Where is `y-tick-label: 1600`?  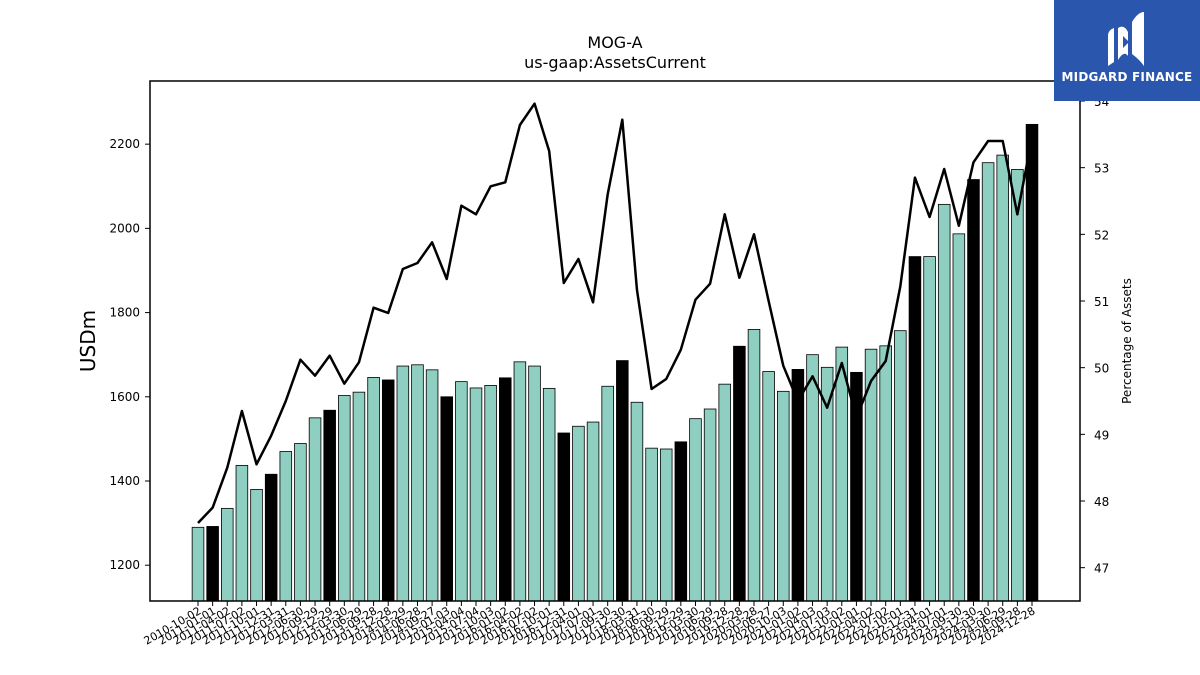 y-tick-label: 1600 is located at coordinates (124, 397).